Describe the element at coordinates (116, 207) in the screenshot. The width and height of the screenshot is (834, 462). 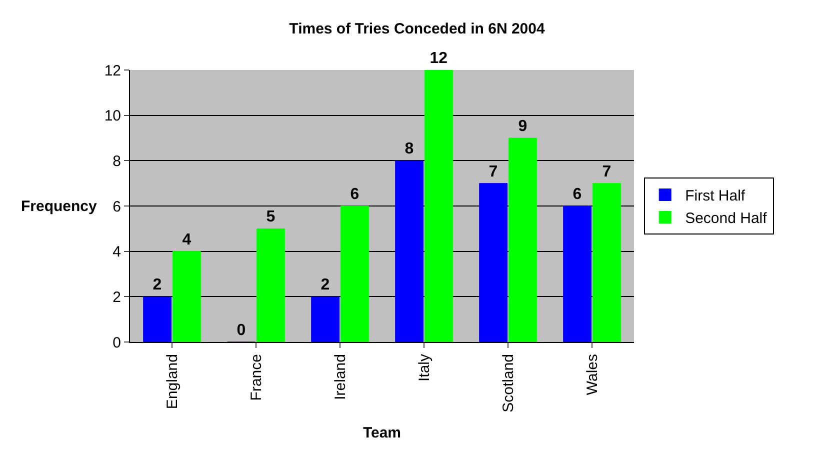
I see `y-tick-label: 6` at that location.